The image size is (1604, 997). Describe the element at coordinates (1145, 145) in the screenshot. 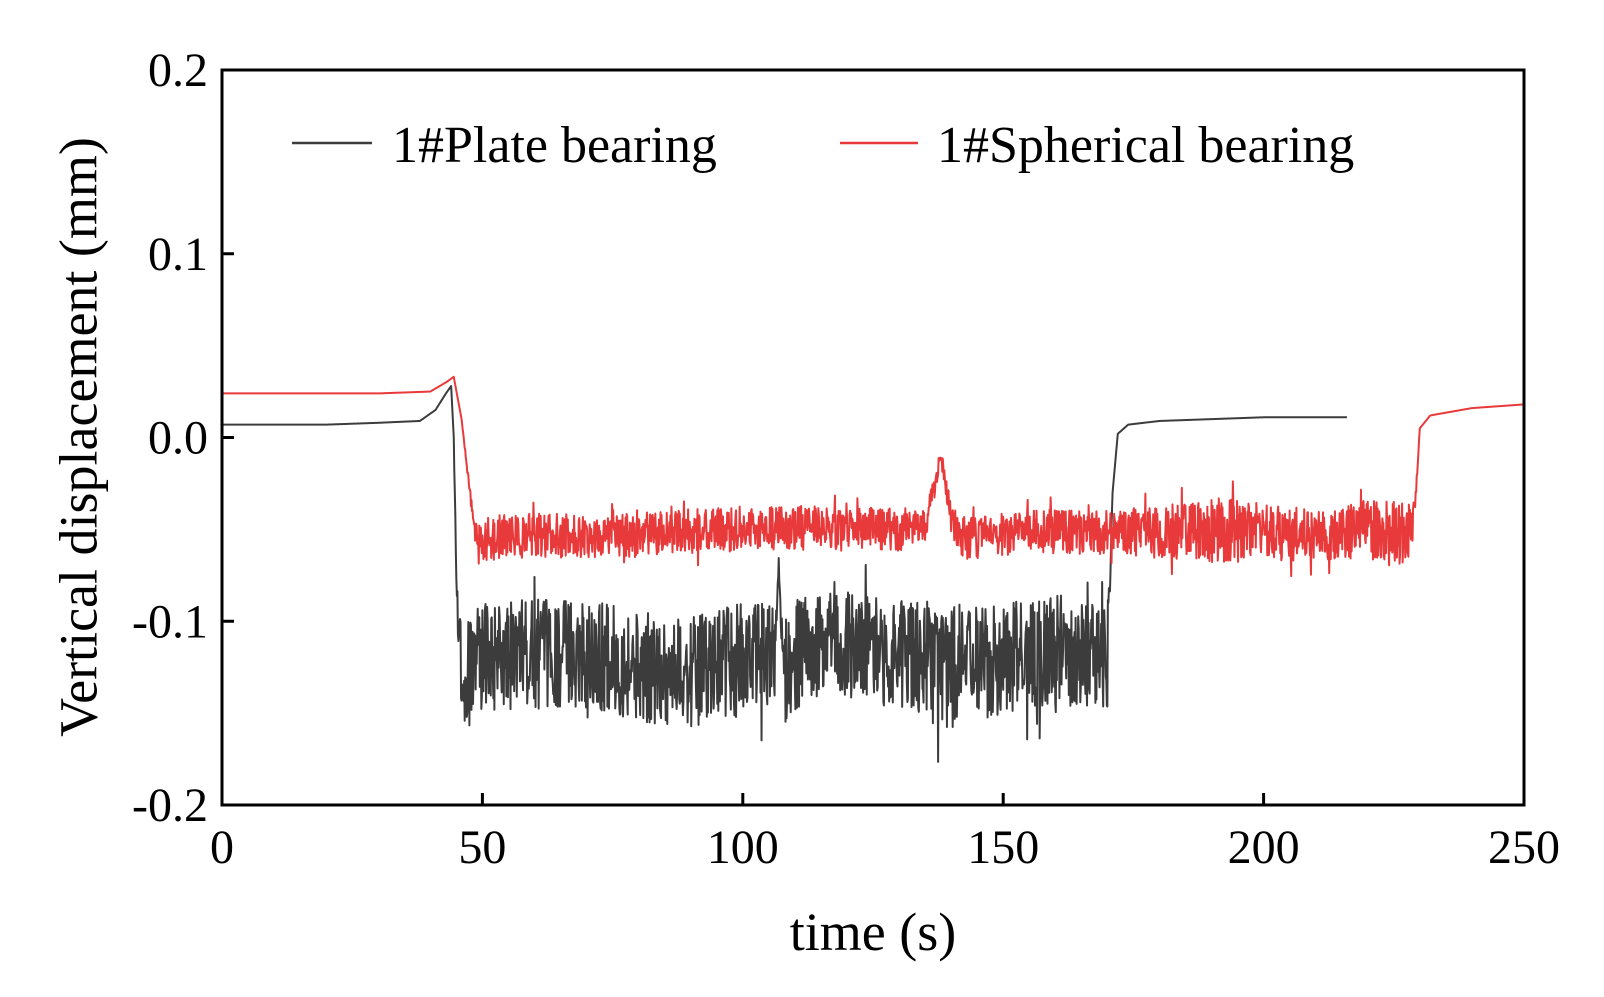

I see `legend-label-spherical: 1#Spherical bearing` at that location.